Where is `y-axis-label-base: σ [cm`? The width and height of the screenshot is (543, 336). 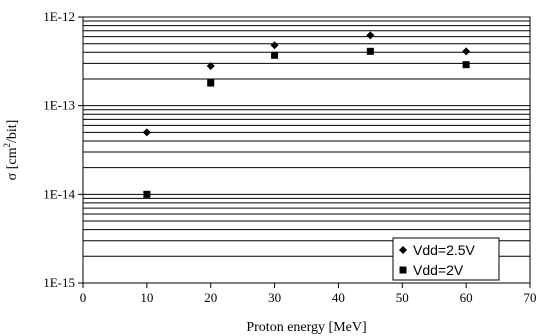 y-axis-label-base: σ [cm is located at coordinates (12, 163).